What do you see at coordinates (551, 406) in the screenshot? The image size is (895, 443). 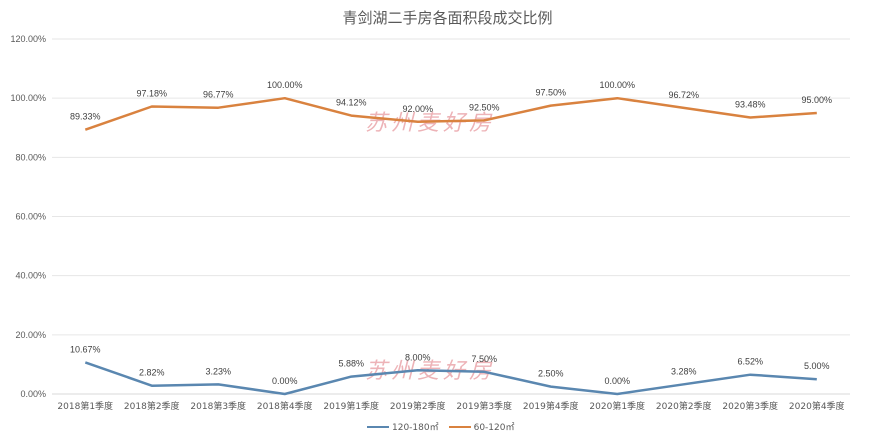 I see `x-tick-label: 2019第4季度` at bounding box center [551, 406].